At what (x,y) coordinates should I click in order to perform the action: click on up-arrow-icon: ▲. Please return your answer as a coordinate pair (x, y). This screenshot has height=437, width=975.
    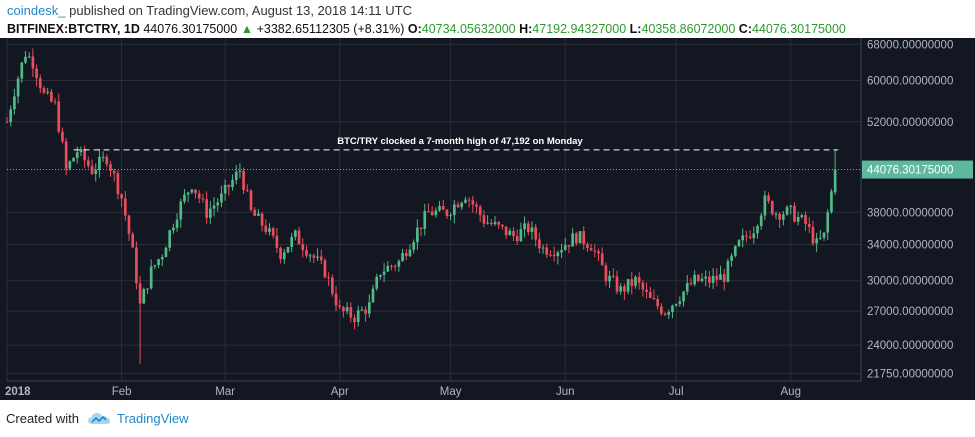
    Looking at the image, I should click on (247, 29).